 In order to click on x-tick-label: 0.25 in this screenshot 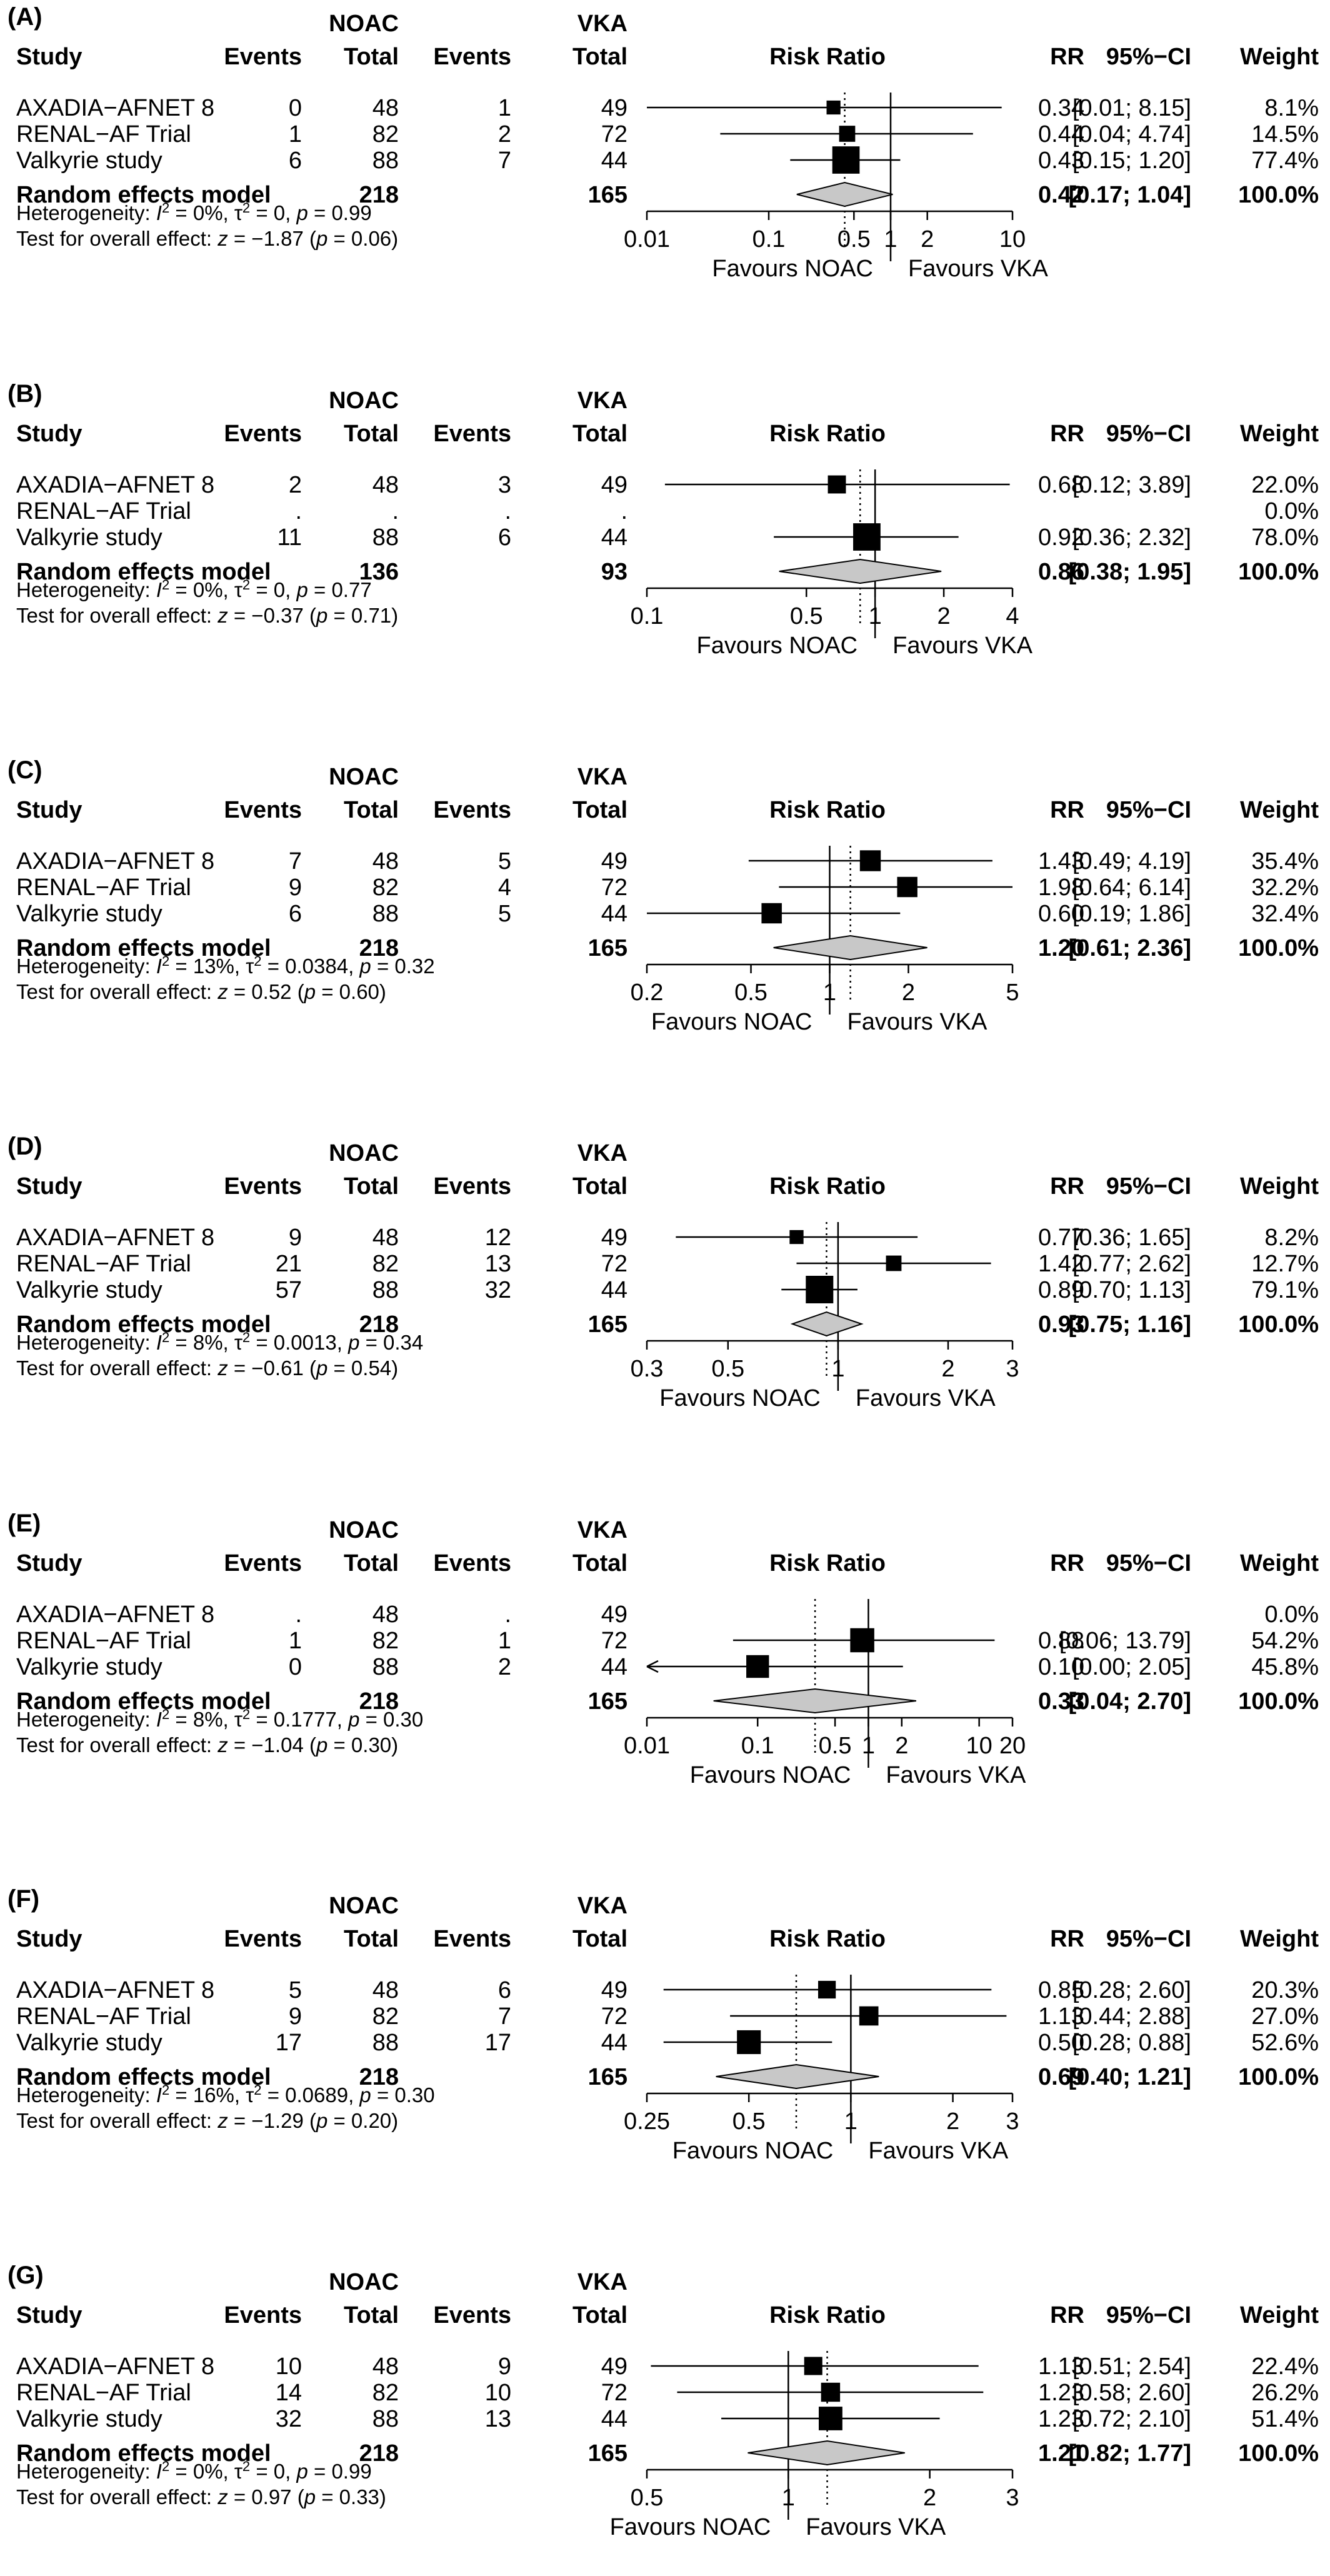, I will do `click(647, 2121)`.